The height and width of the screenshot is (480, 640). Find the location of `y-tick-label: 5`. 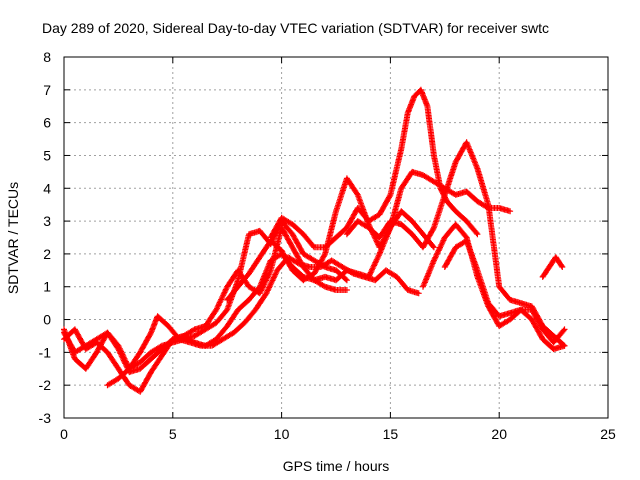

y-tick-label: 5 is located at coordinates (47, 155).